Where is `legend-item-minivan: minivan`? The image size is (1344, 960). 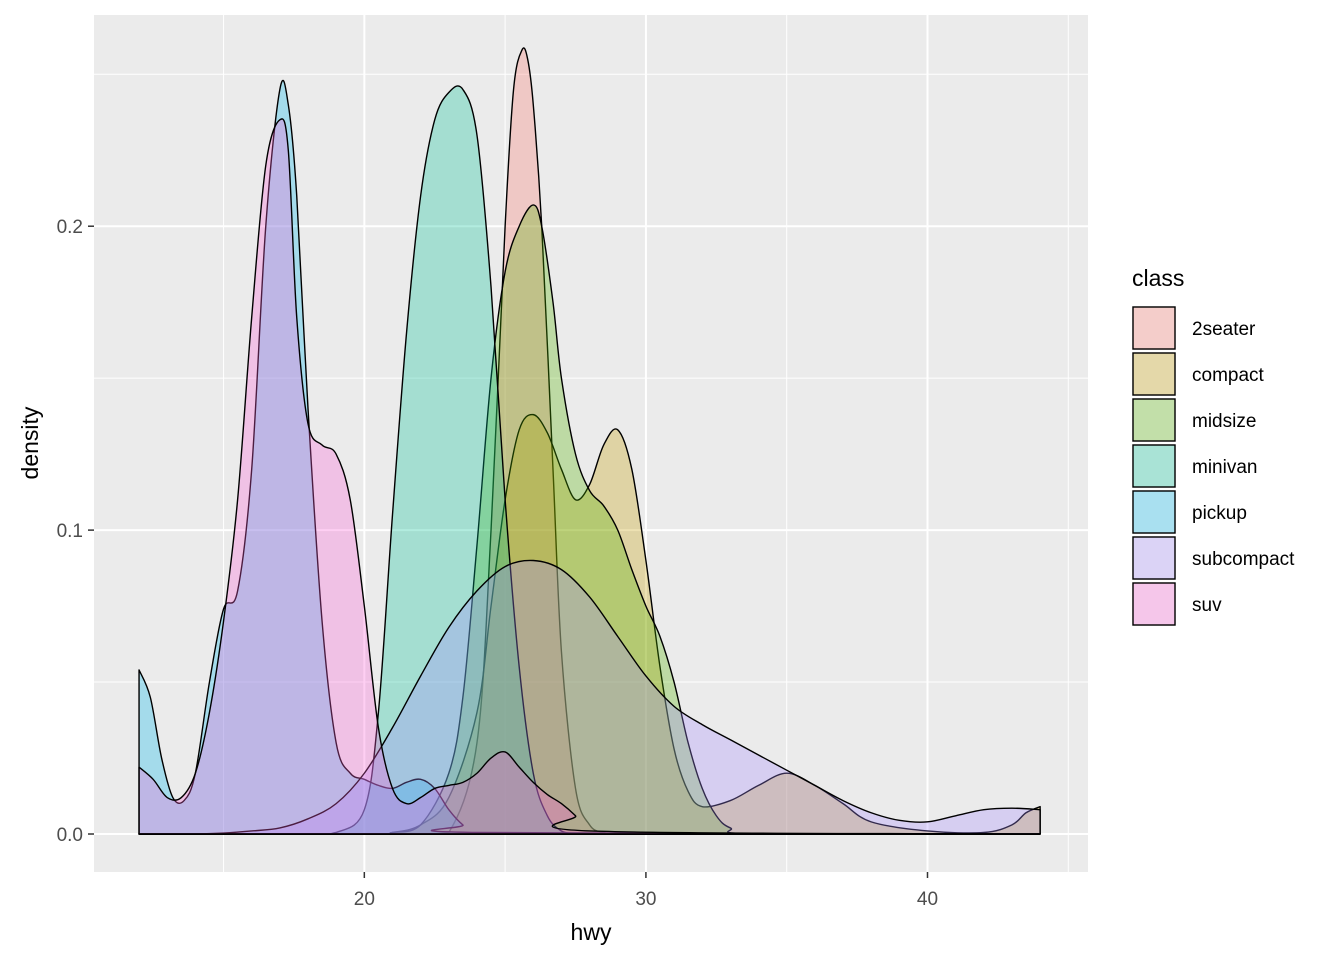
legend-item-minivan: minivan is located at coordinates (1194, 466).